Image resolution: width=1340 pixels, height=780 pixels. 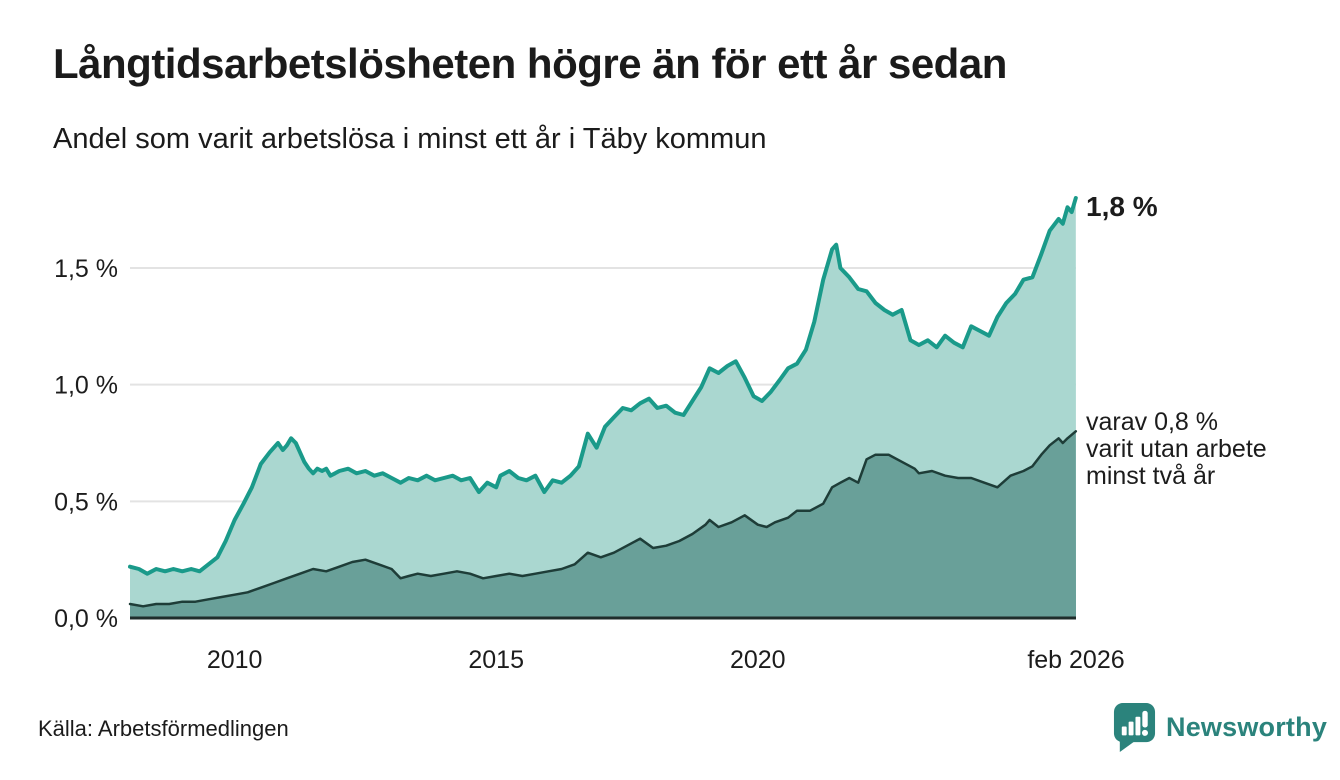 What do you see at coordinates (1075, 660) in the screenshot?
I see `x-tick-label: feb 2026` at bounding box center [1075, 660].